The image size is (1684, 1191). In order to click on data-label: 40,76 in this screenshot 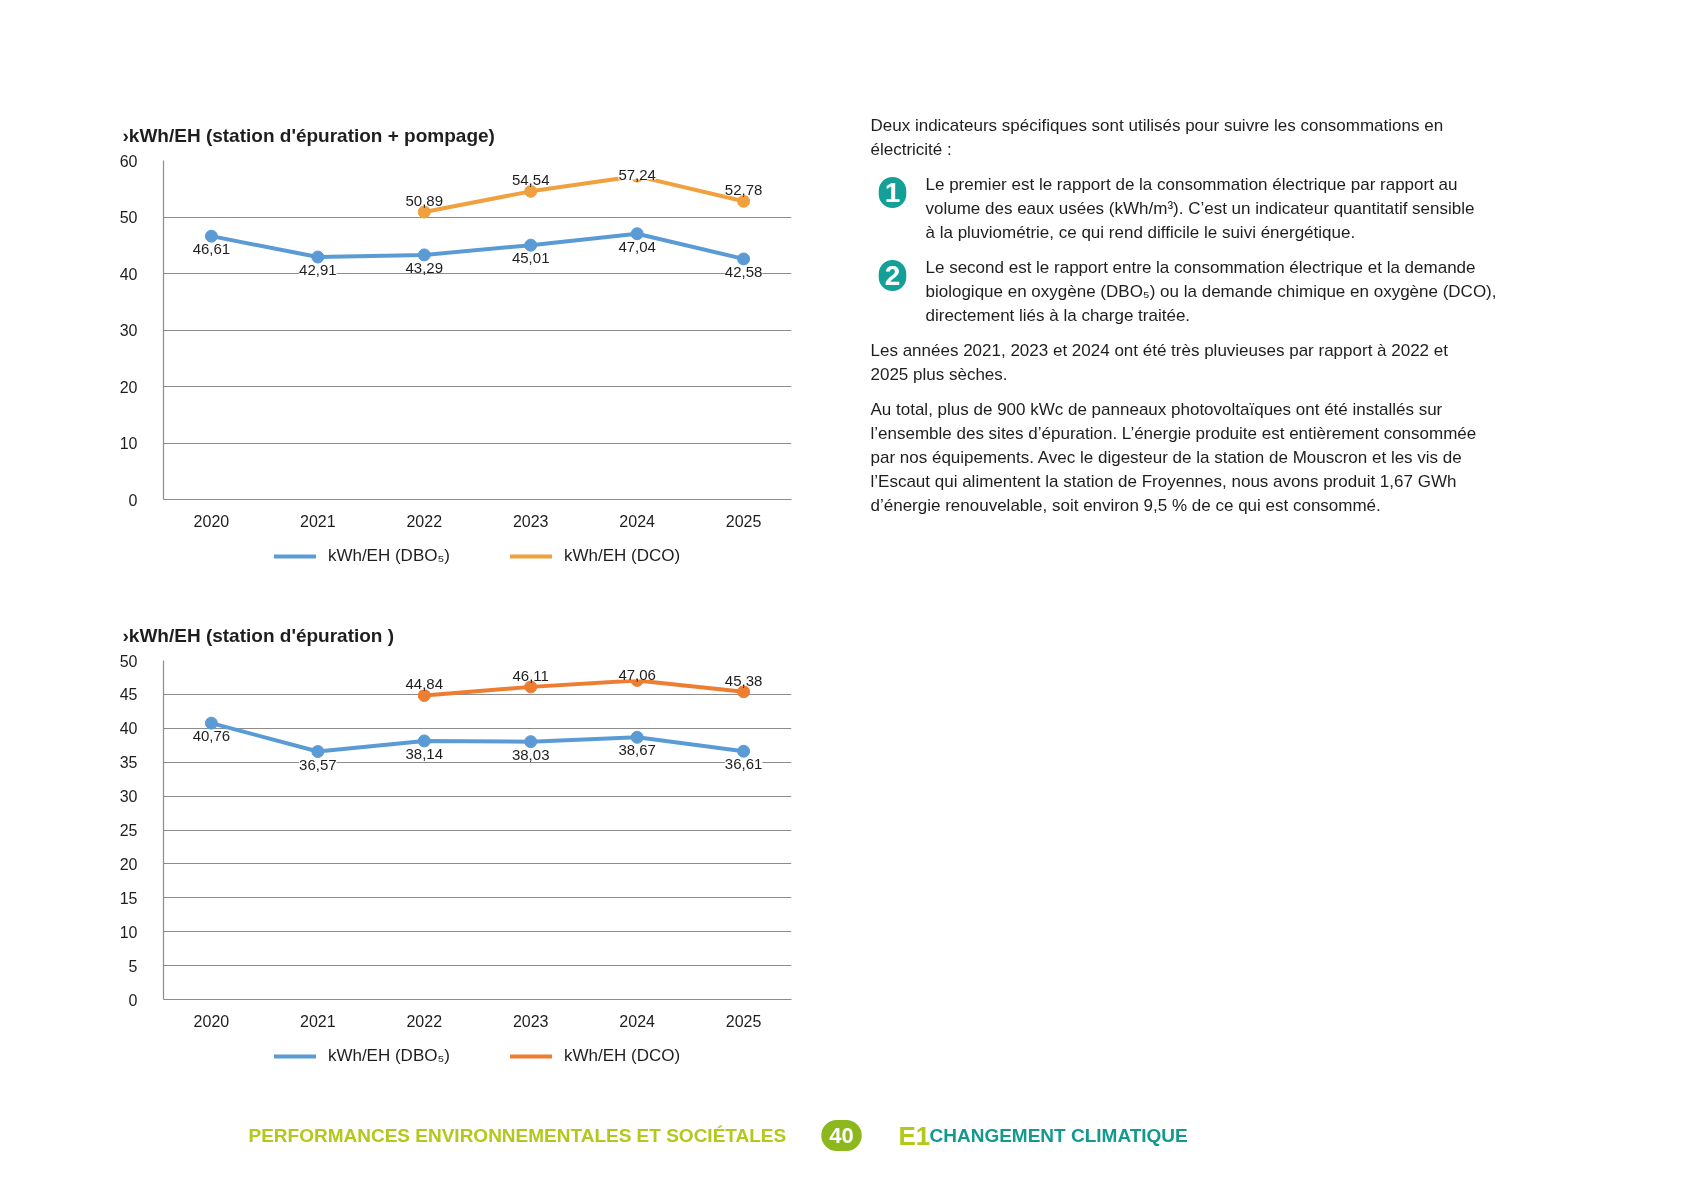, I will do `click(211, 736)`.